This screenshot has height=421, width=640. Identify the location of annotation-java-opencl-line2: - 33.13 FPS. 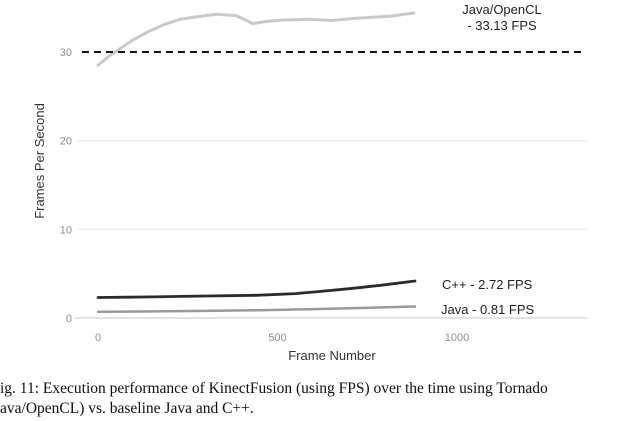
(502, 25).